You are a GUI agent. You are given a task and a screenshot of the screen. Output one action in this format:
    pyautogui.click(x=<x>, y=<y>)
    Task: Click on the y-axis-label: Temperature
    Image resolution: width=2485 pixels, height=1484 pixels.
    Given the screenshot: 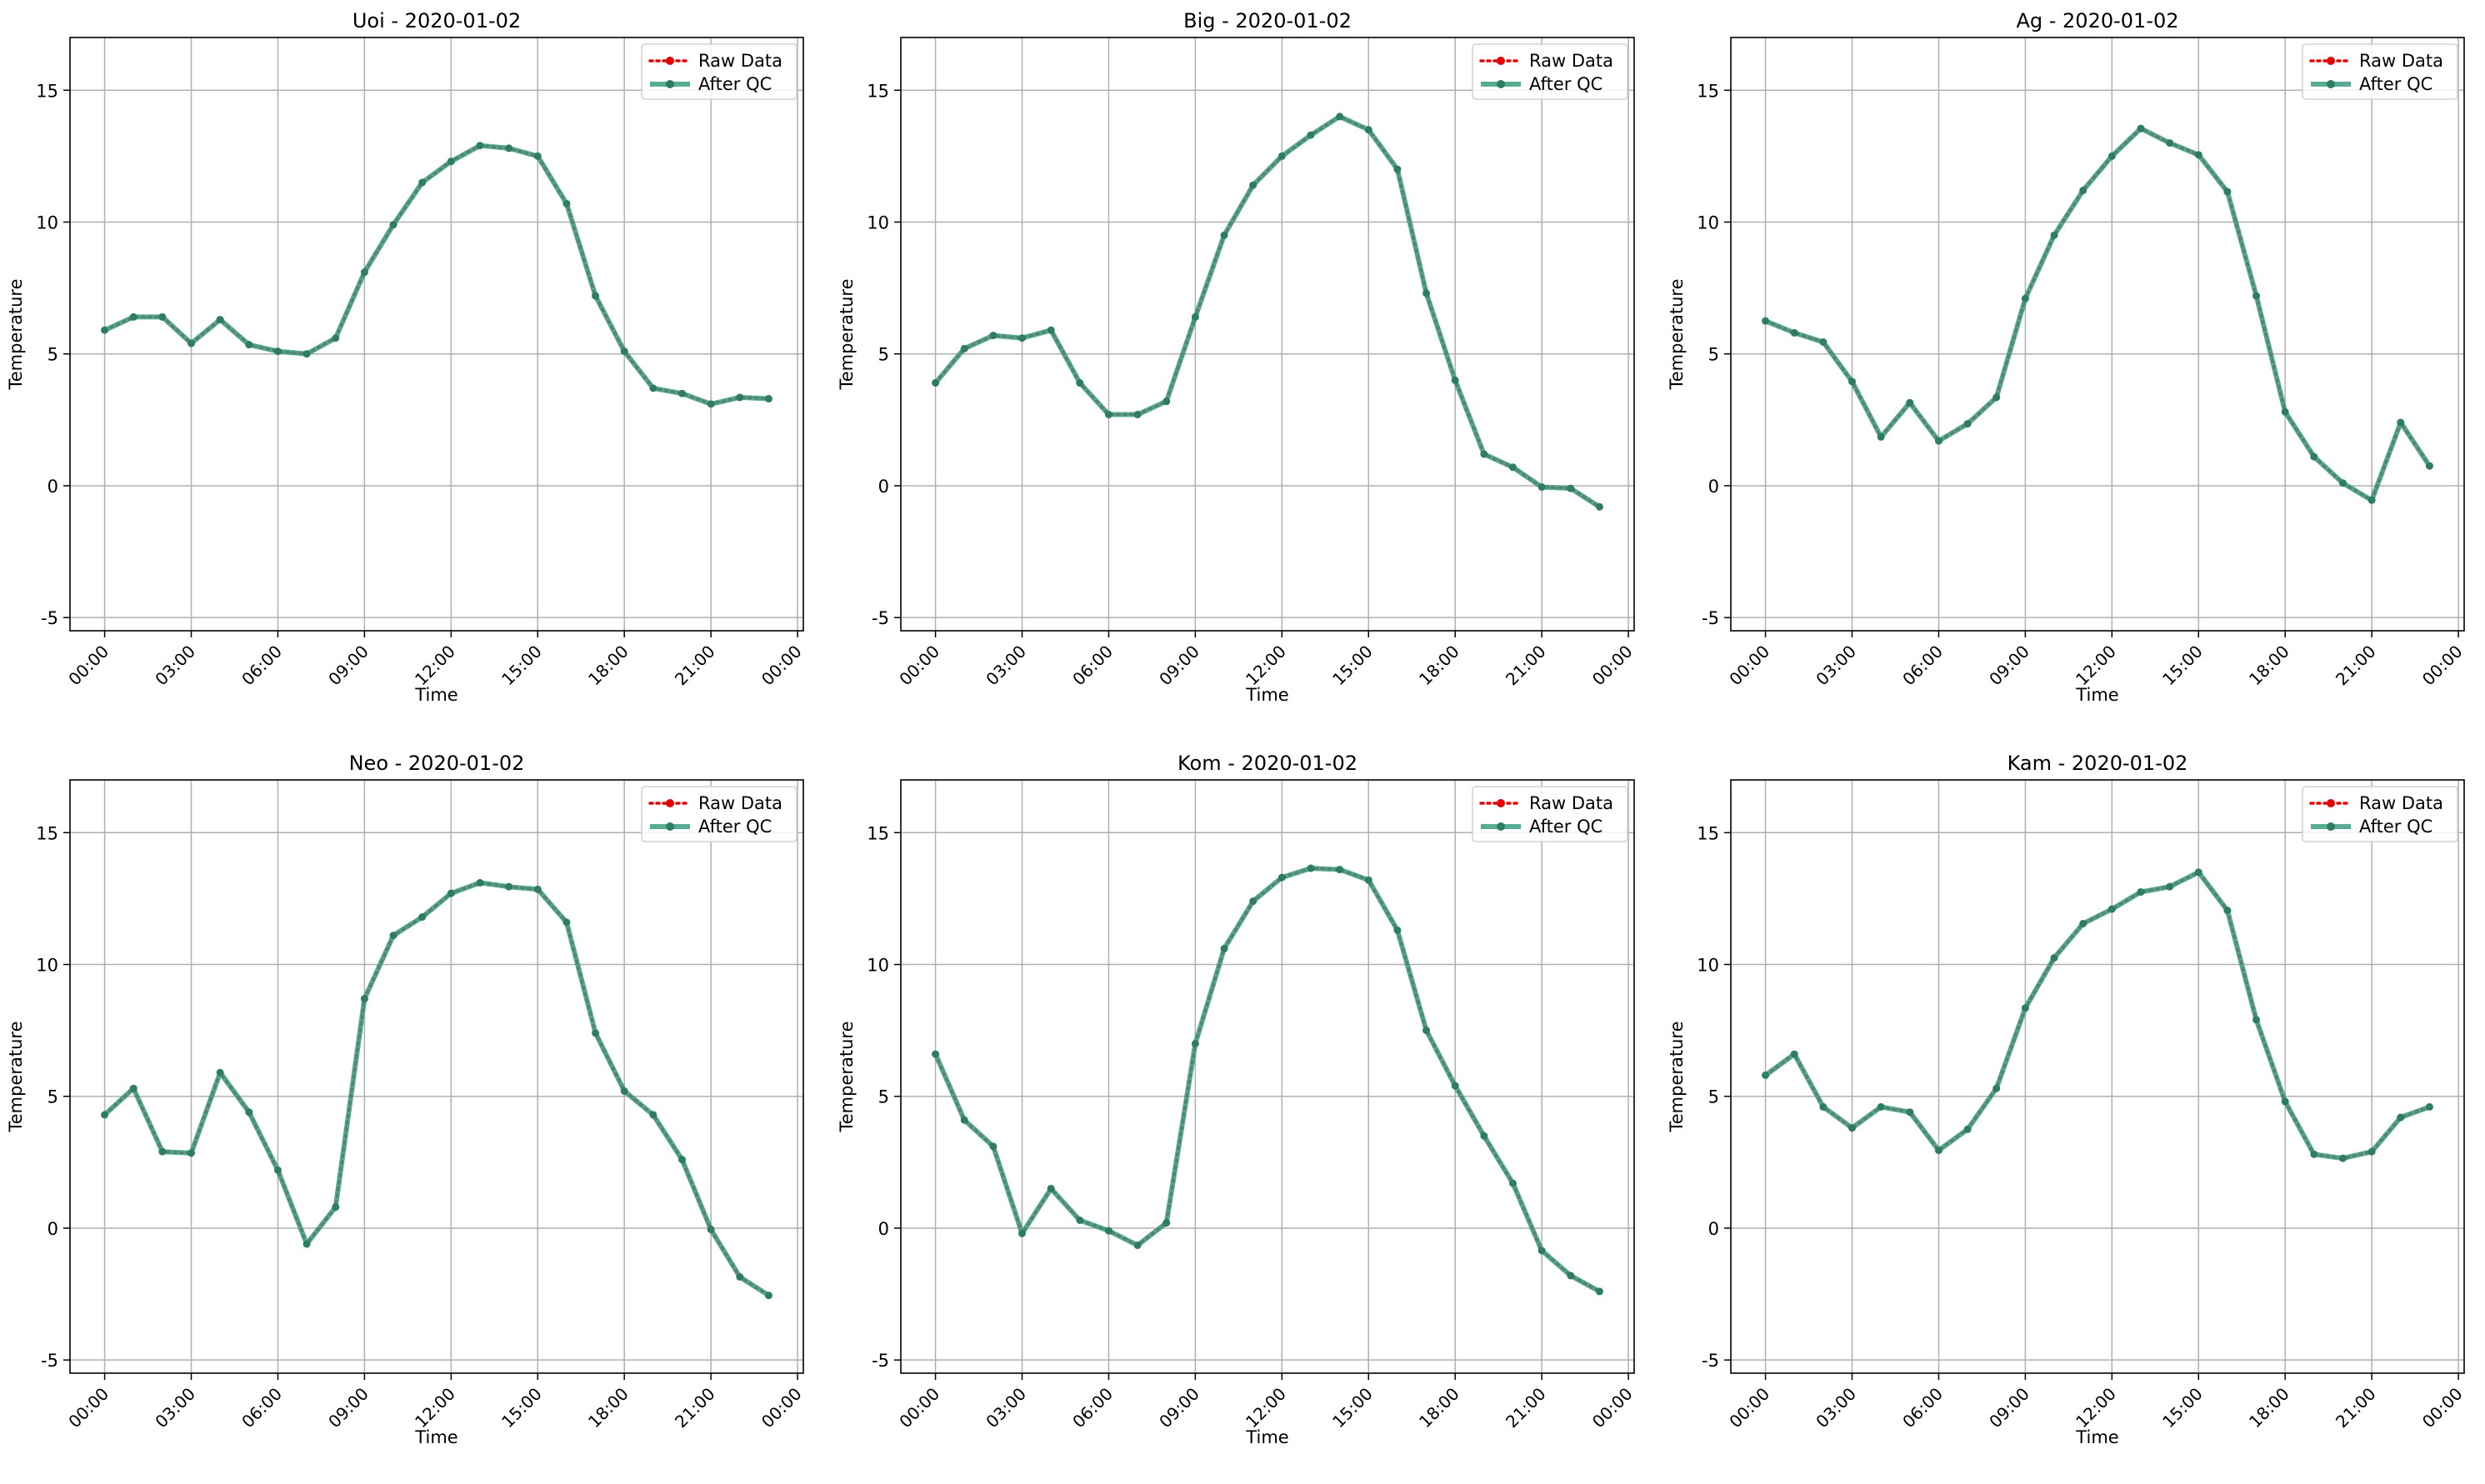 What is the action you would take?
    pyautogui.click(x=847, y=334)
    